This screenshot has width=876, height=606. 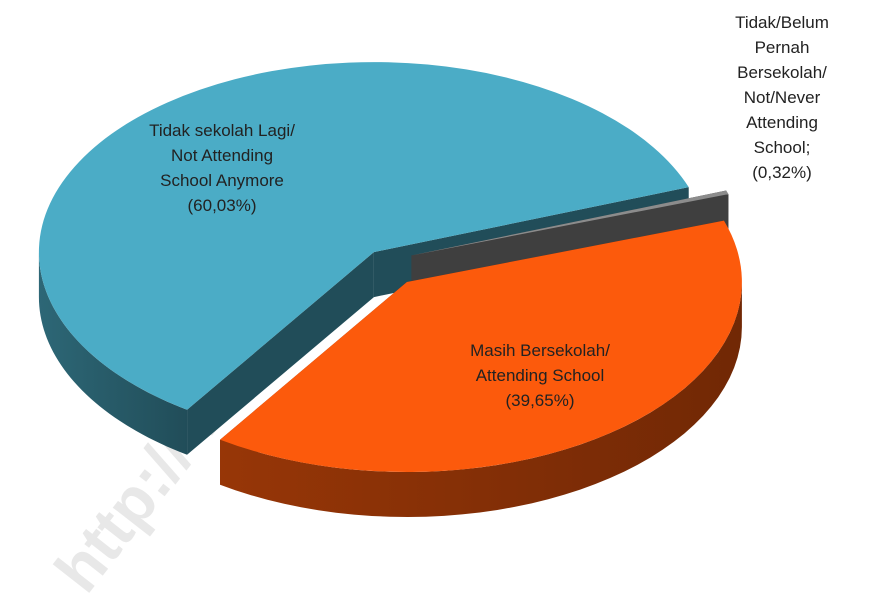 What do you see at coordinates (540, 400) in the screenshot?
I see `value-label: (39,65%)` at bounding box center [540, 400].